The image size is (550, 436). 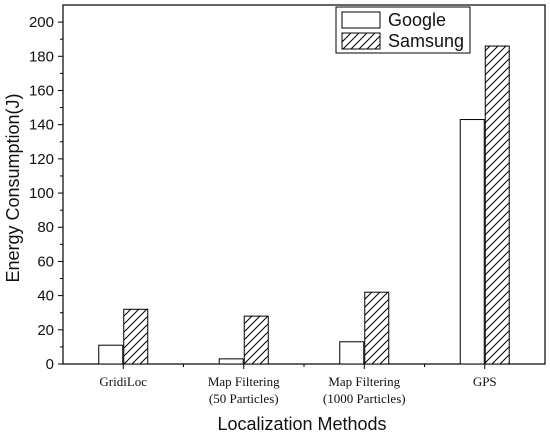 What do you see at coordinates (485, 381) in the screenshot?
I see `x-tick-label: GPS` at bounding box center [485, 381].